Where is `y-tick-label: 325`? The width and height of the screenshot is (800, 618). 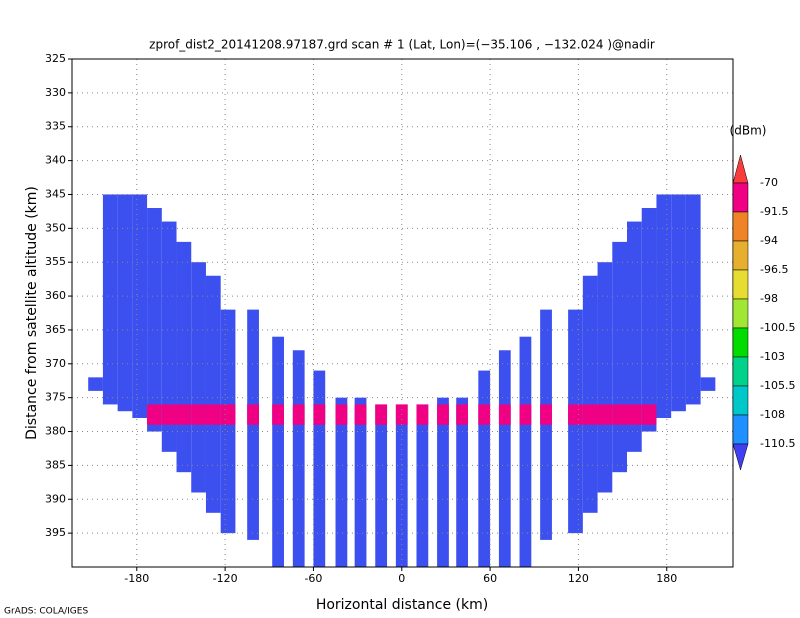
y-tick-label: 325 is located at coordinates (55, 58).